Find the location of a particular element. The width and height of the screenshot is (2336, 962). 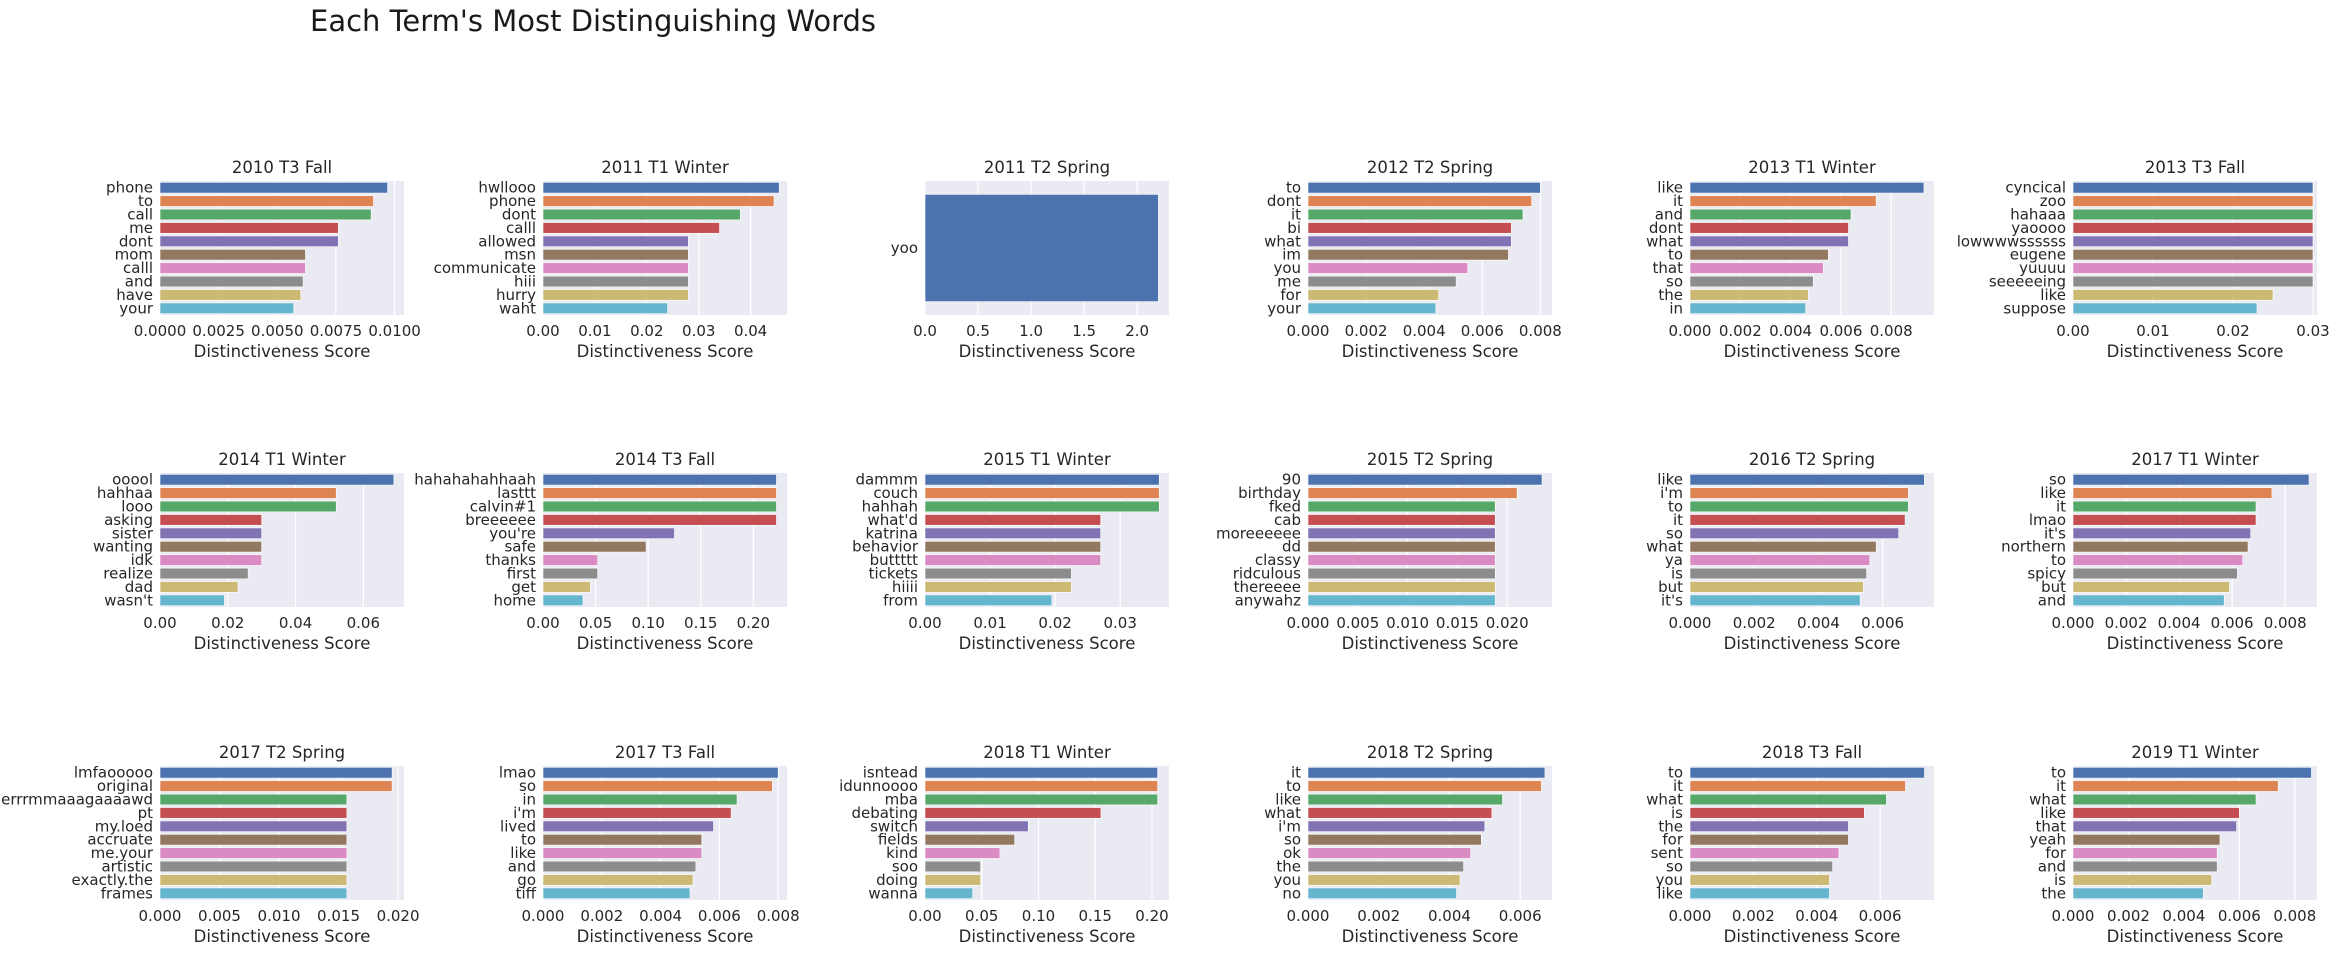

y-tick-label: phone is located at coordinates (129, 188).